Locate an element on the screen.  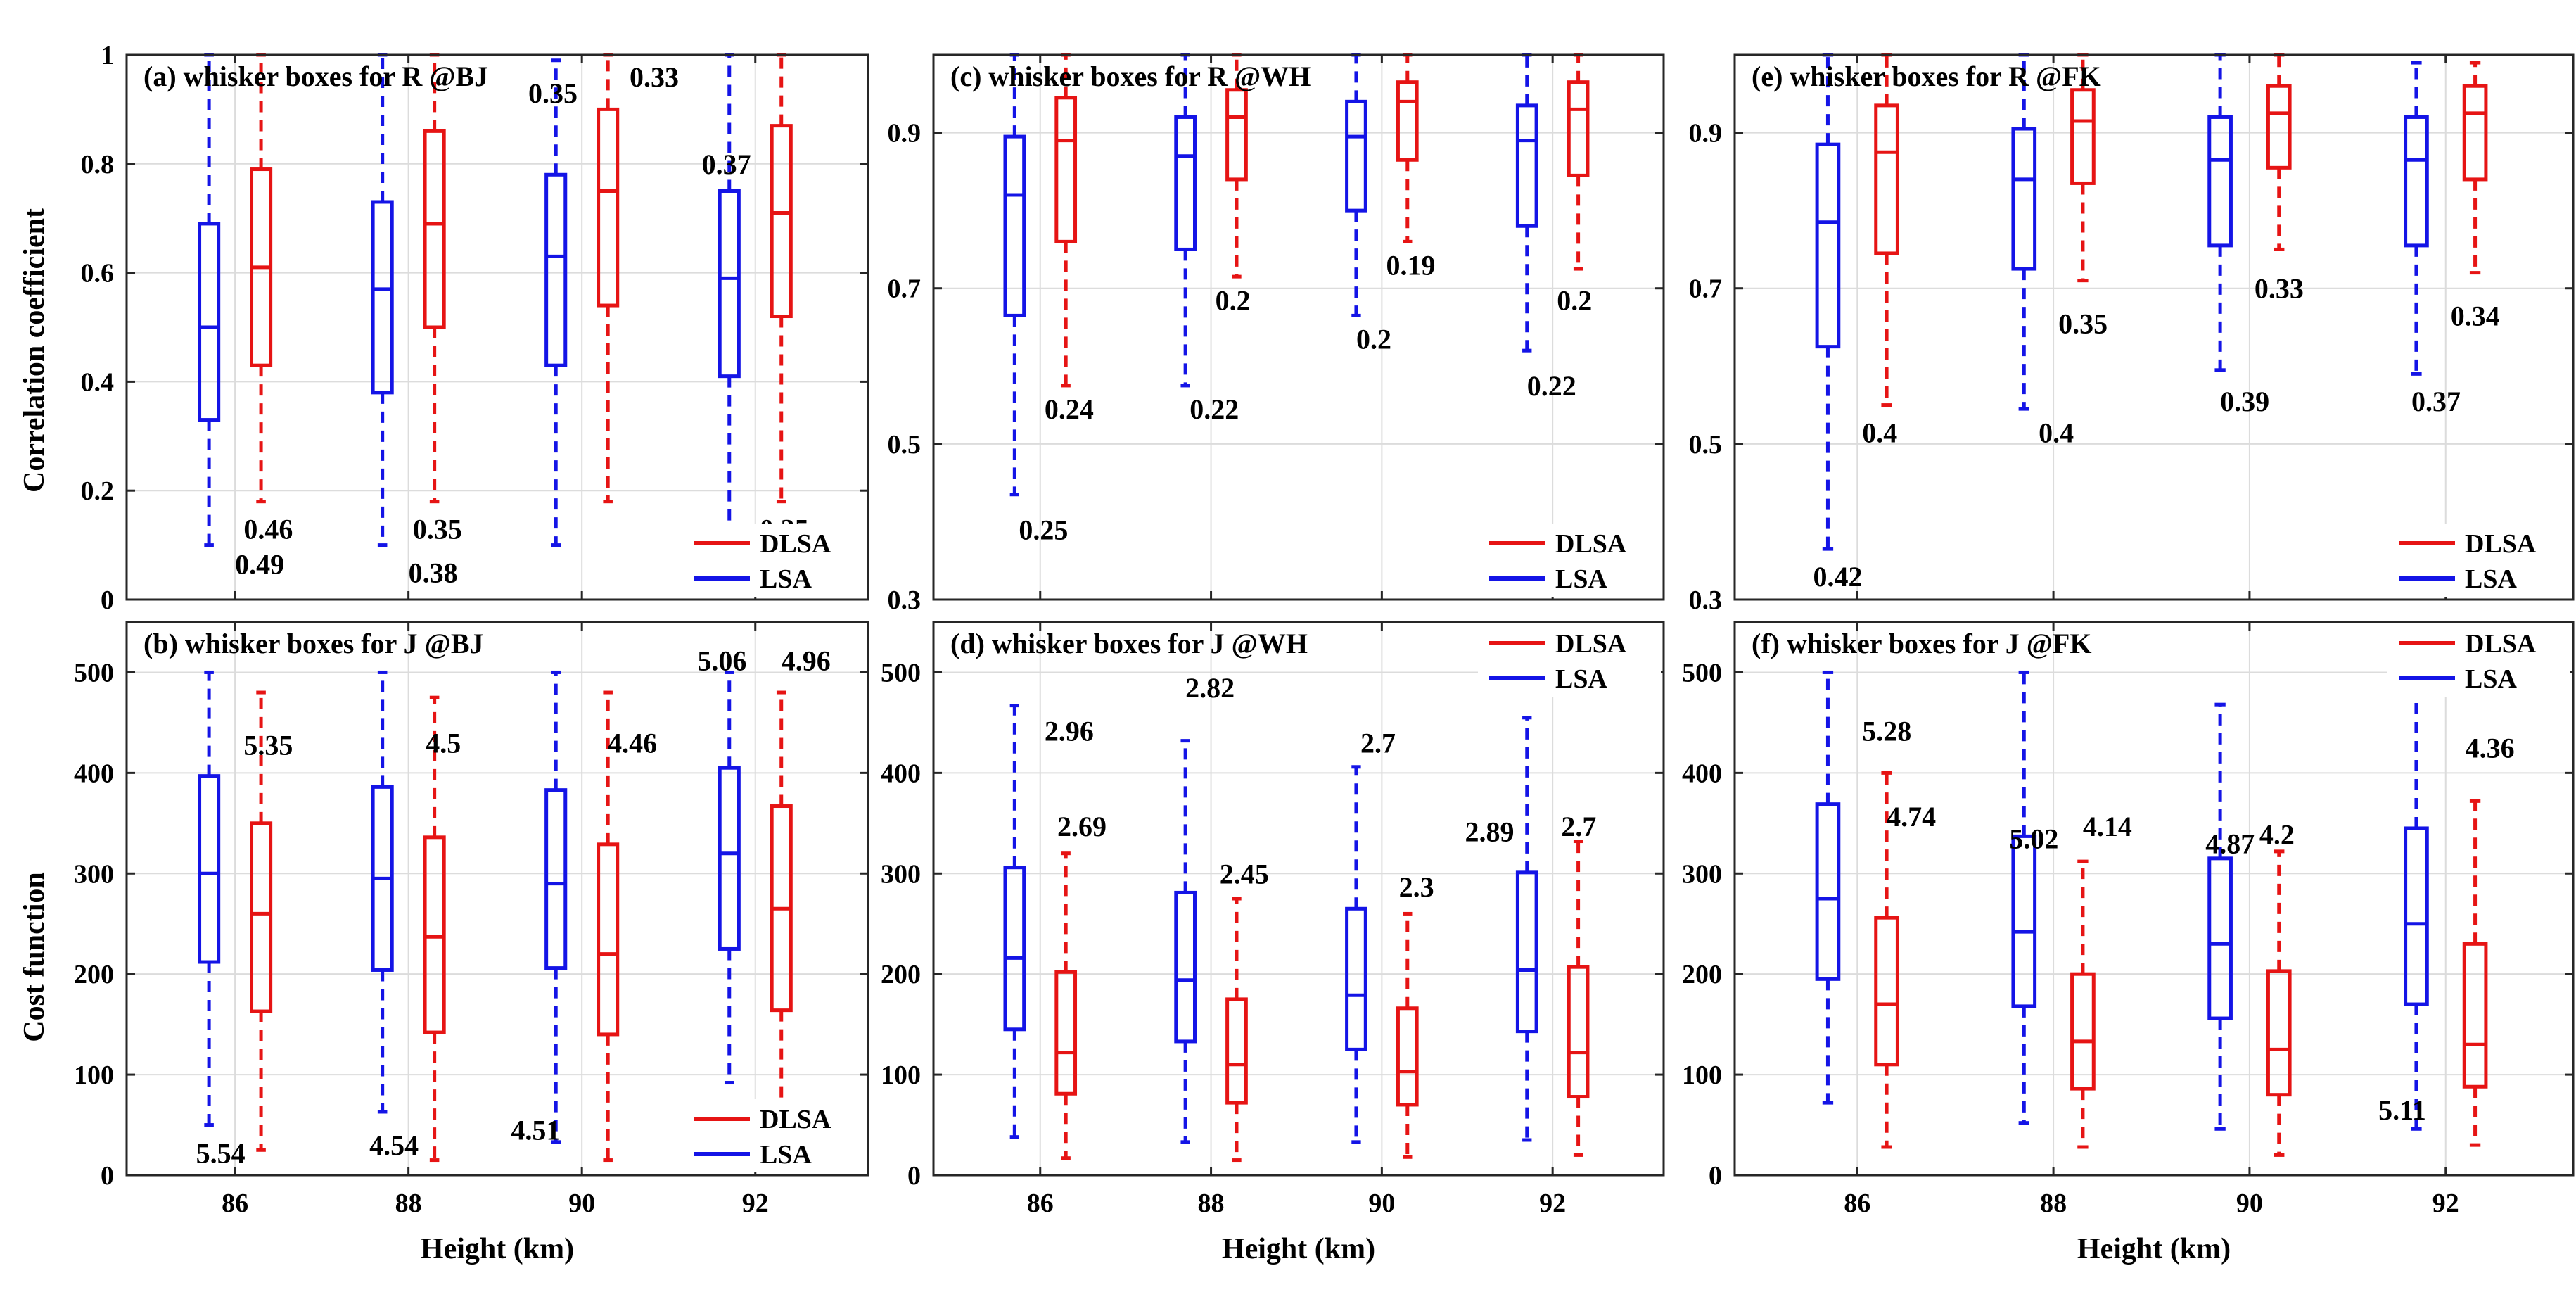
data-annotation: 0.34 is located at coordinates (2475, 315).